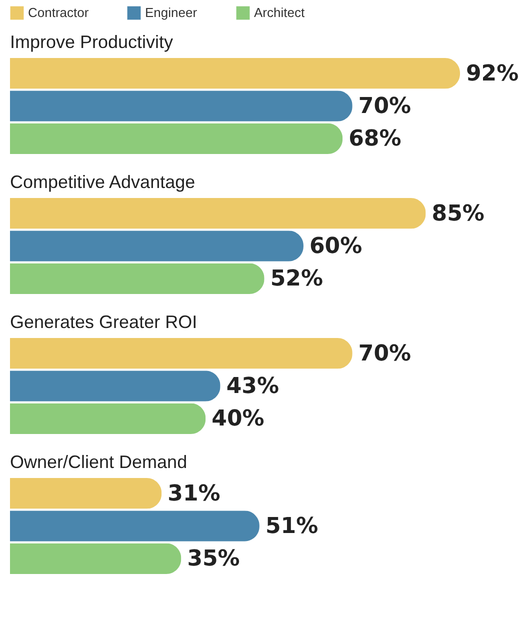  I want to click on legend-label: Engineer, so click(171, 12).